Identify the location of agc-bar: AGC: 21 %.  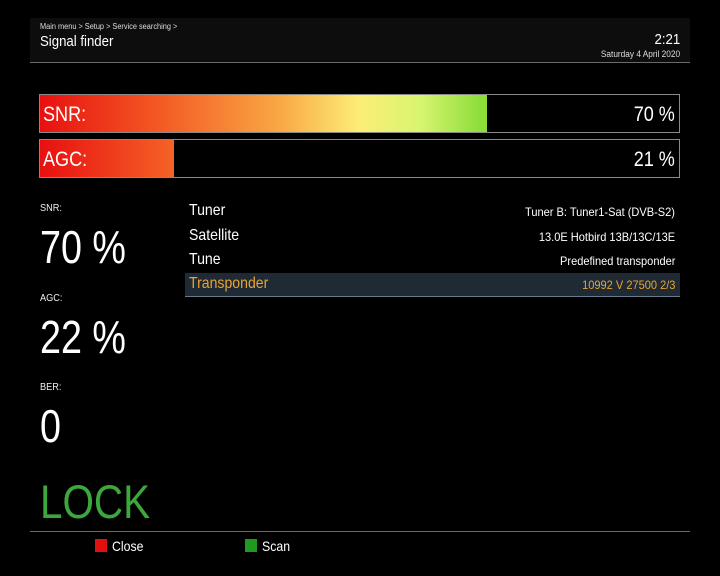
(359, 158).